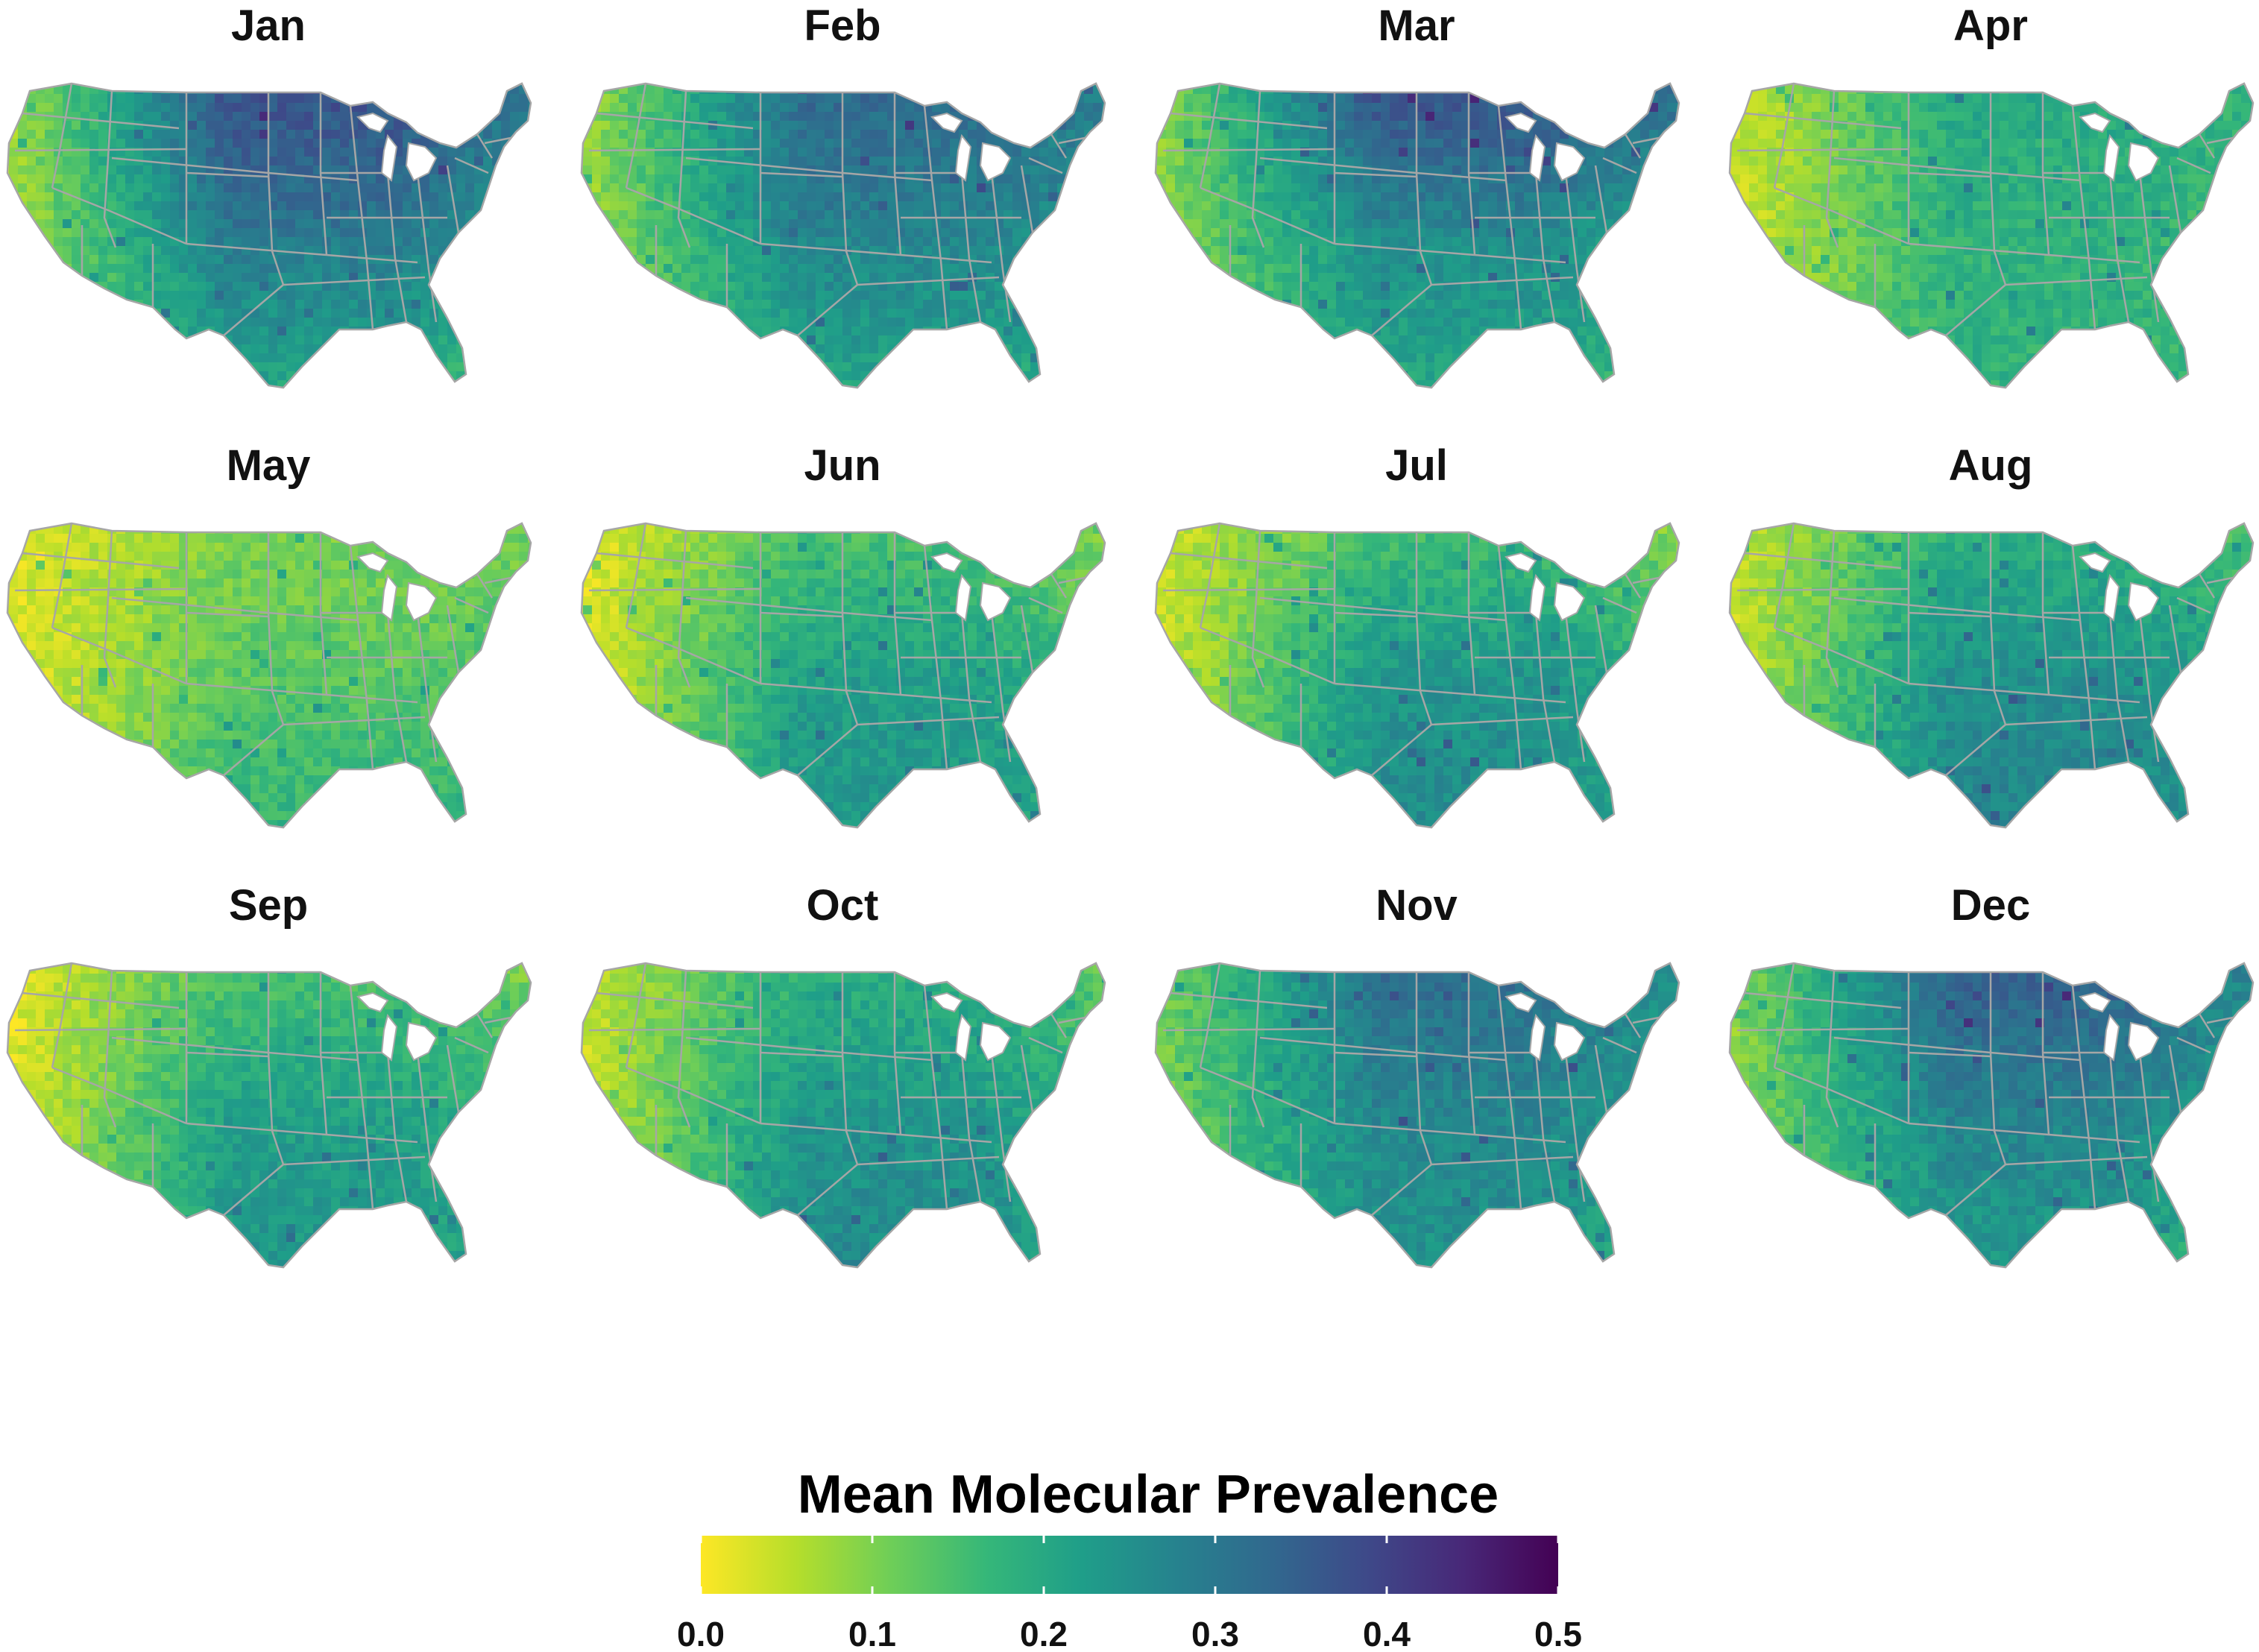 Image resolution: width=2259 pixels, height=1652 pixels. I want to click on map-panel-may: May, so click(268, 649).